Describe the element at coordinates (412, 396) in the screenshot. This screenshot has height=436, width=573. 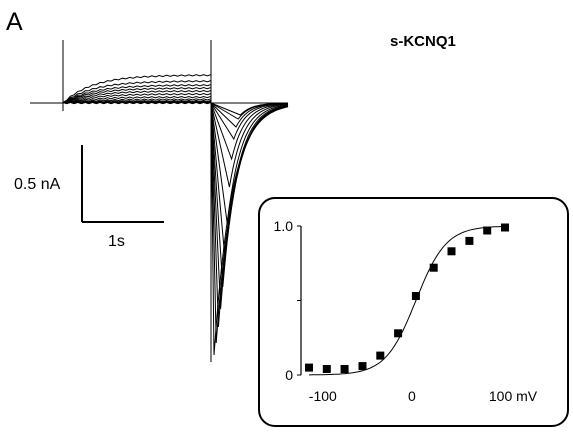
I see `x-tick-label: 0` at that location.